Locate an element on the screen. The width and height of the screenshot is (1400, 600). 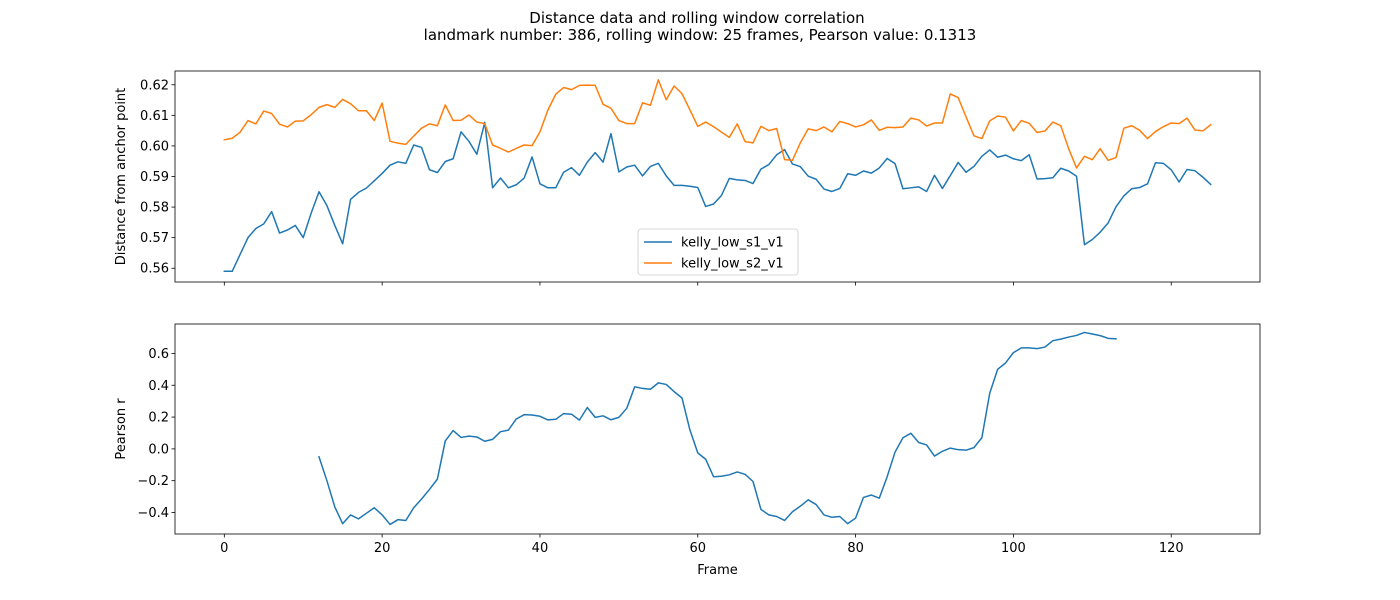
x-tick-label: 80 is located at coordinates (855, 548).